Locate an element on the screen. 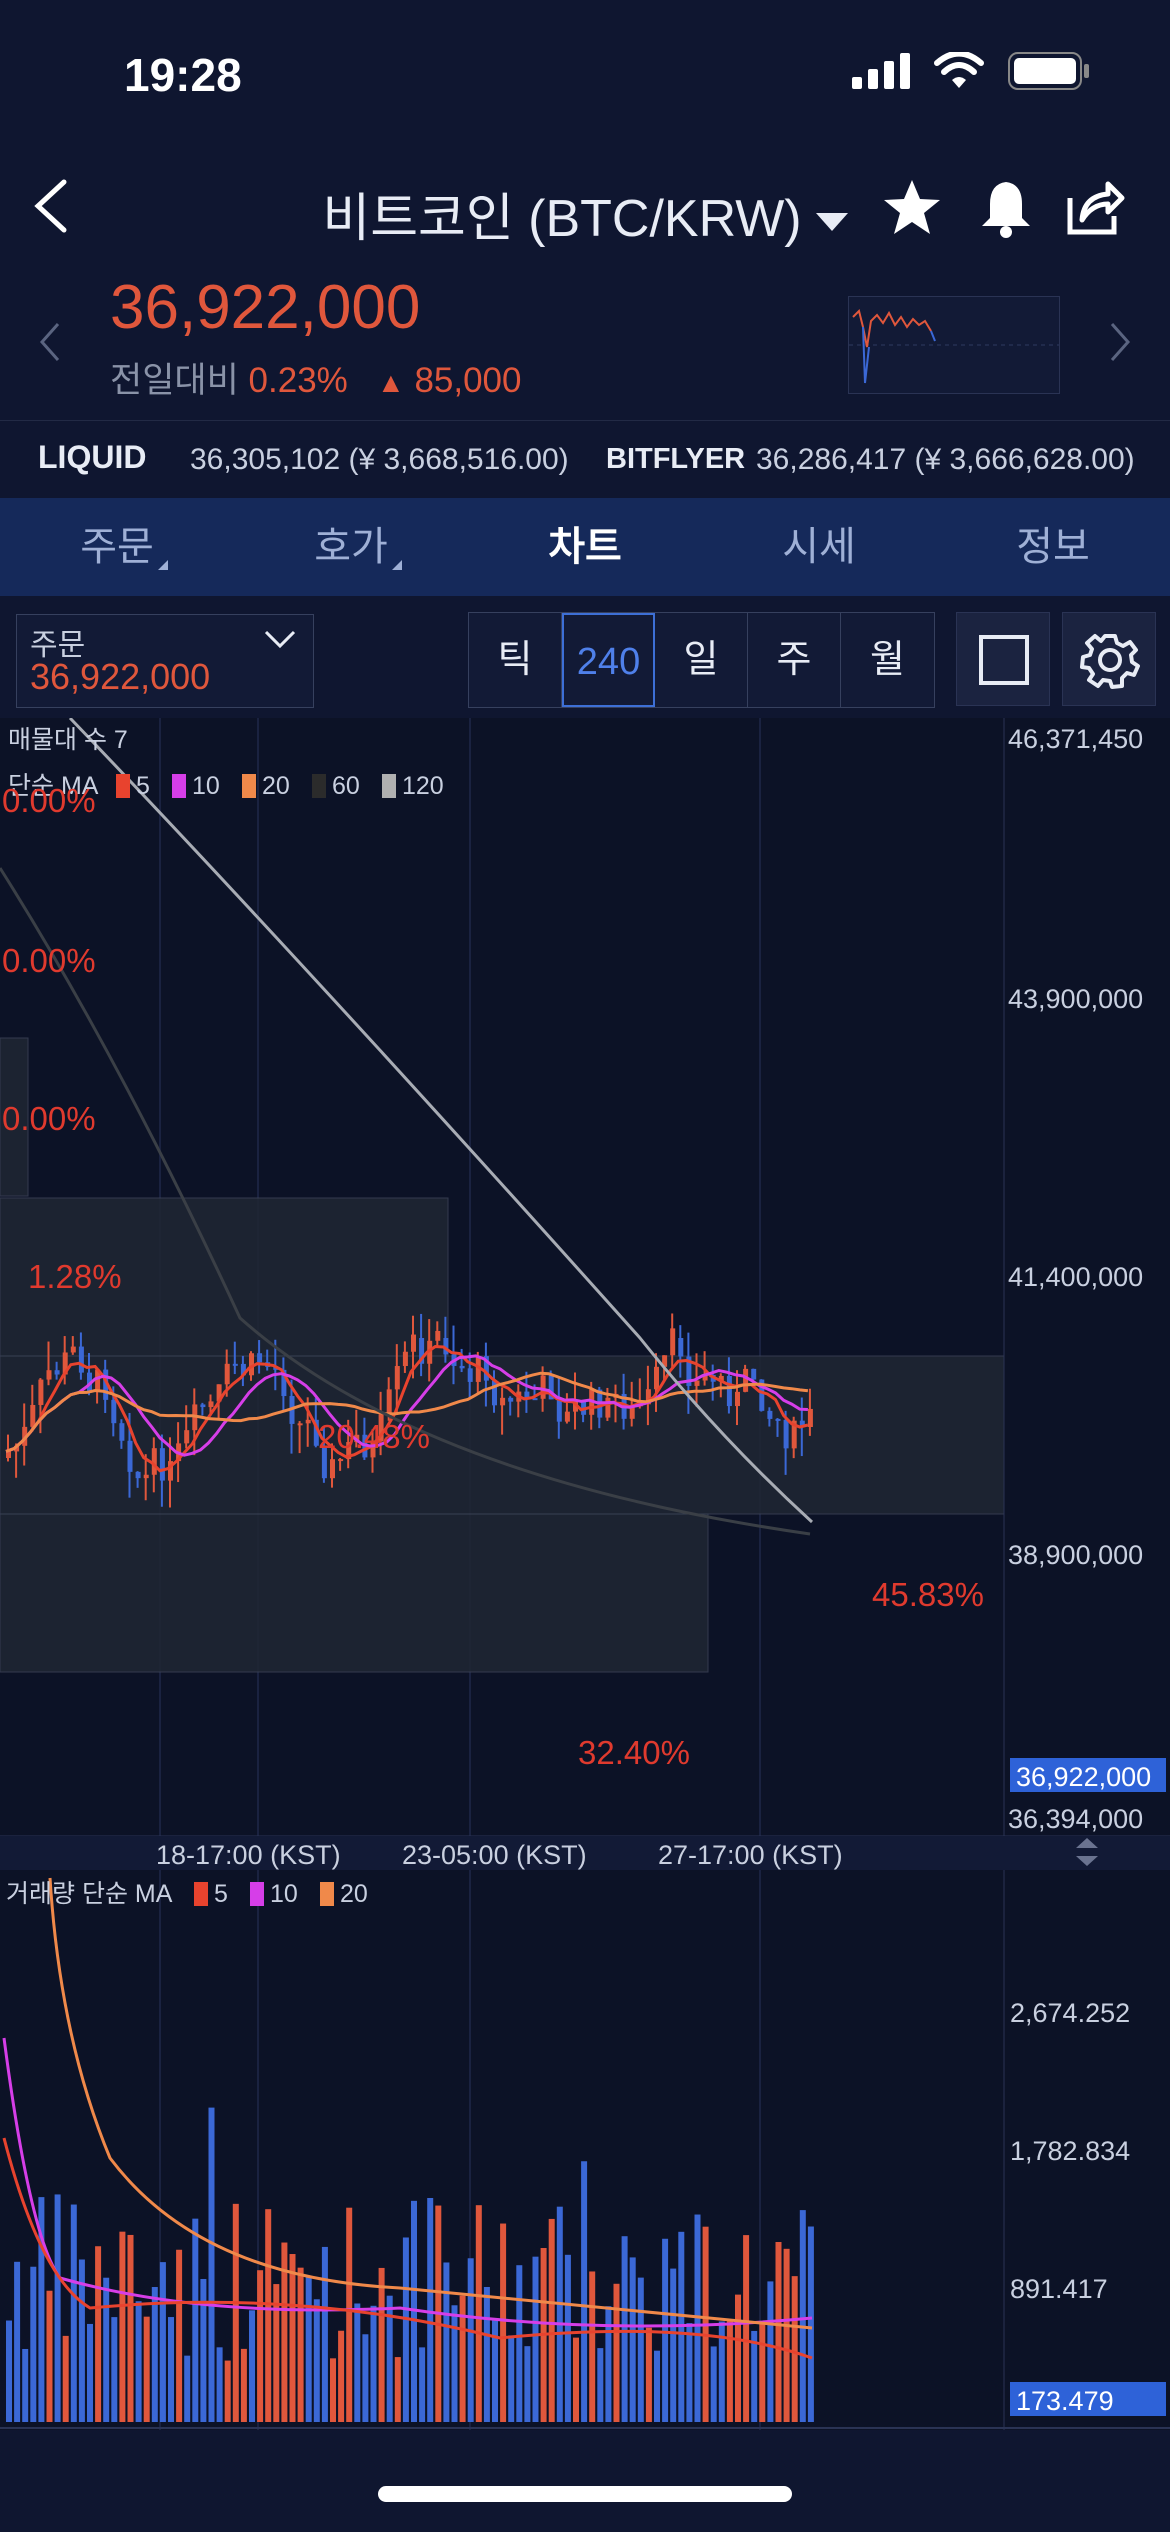  square-icon is located at coordinates (1004, 660).